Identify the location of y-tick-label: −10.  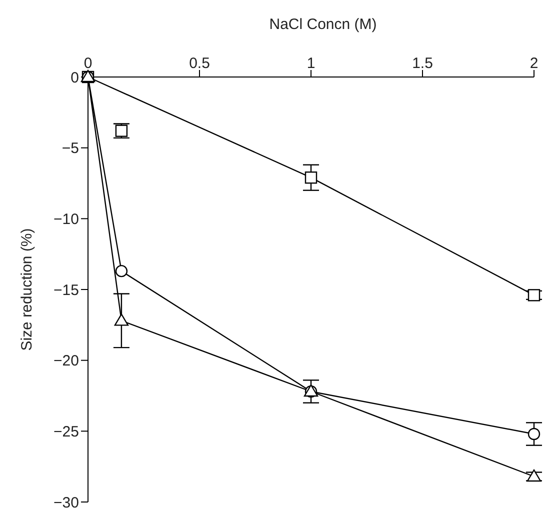
(66, 219).